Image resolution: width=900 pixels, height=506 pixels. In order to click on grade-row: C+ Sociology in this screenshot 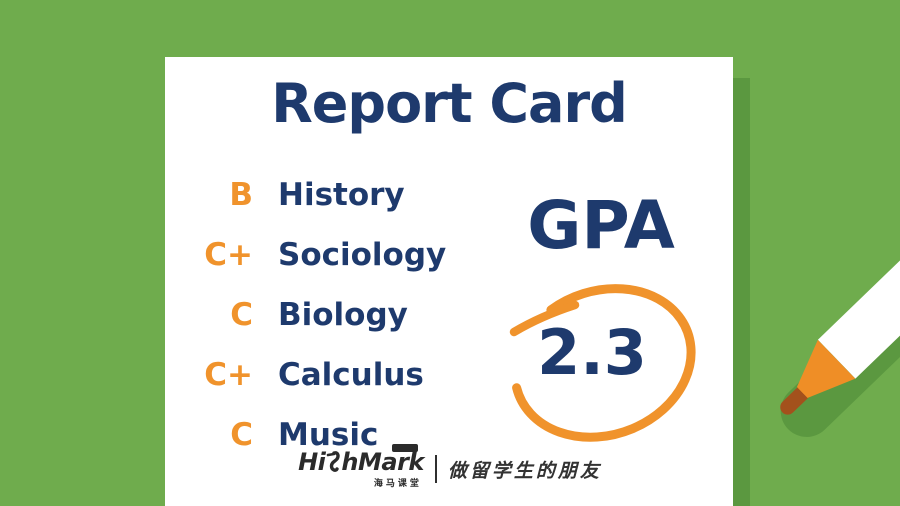, I will do `click(305, 255)`.